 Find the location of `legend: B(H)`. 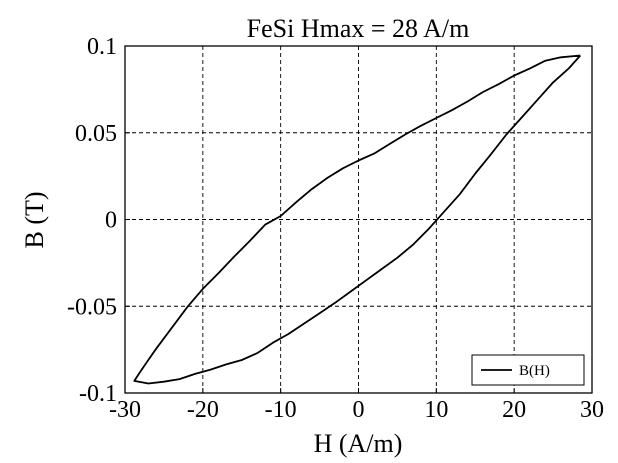

legend: B(H) is located at coordinates (528, 370).